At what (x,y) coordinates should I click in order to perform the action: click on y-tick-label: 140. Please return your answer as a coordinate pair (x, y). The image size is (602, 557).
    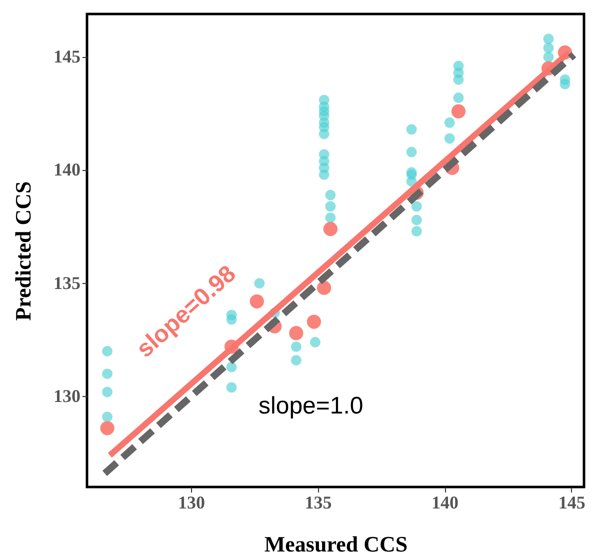
    Looking at the image, I should click on (67, 170).